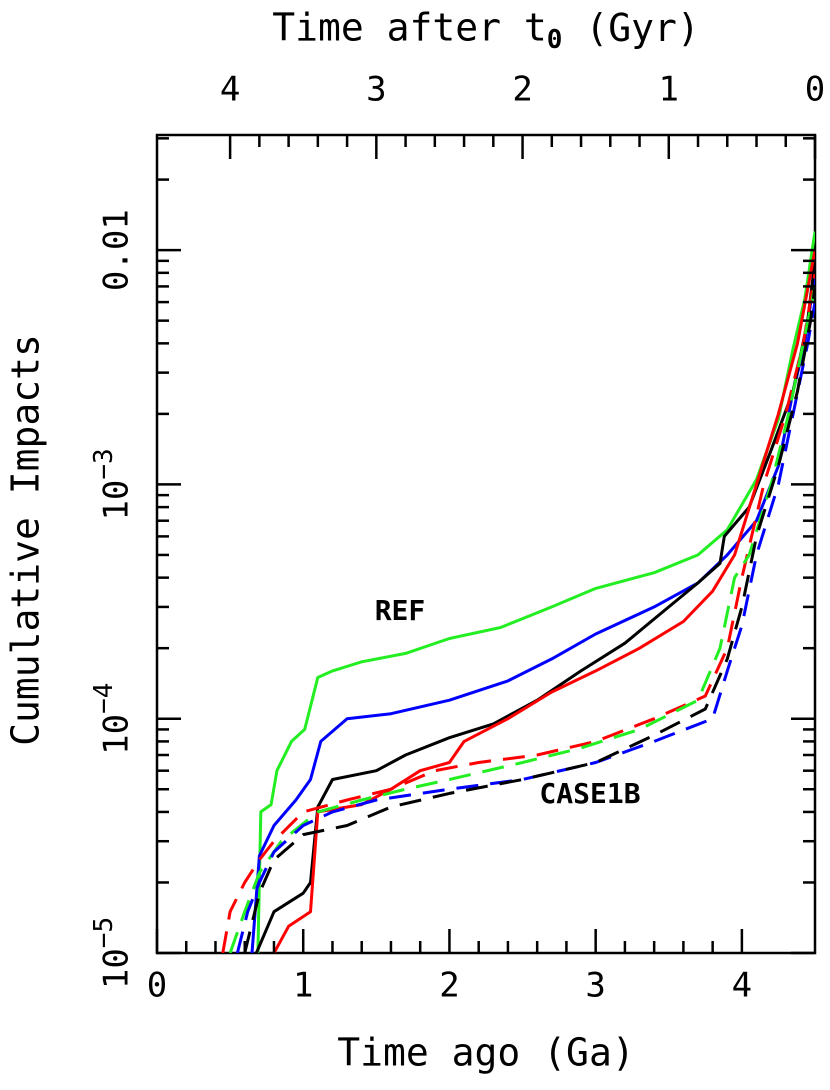  I want to click on x2-tick-label: 2, so click(522, 90).